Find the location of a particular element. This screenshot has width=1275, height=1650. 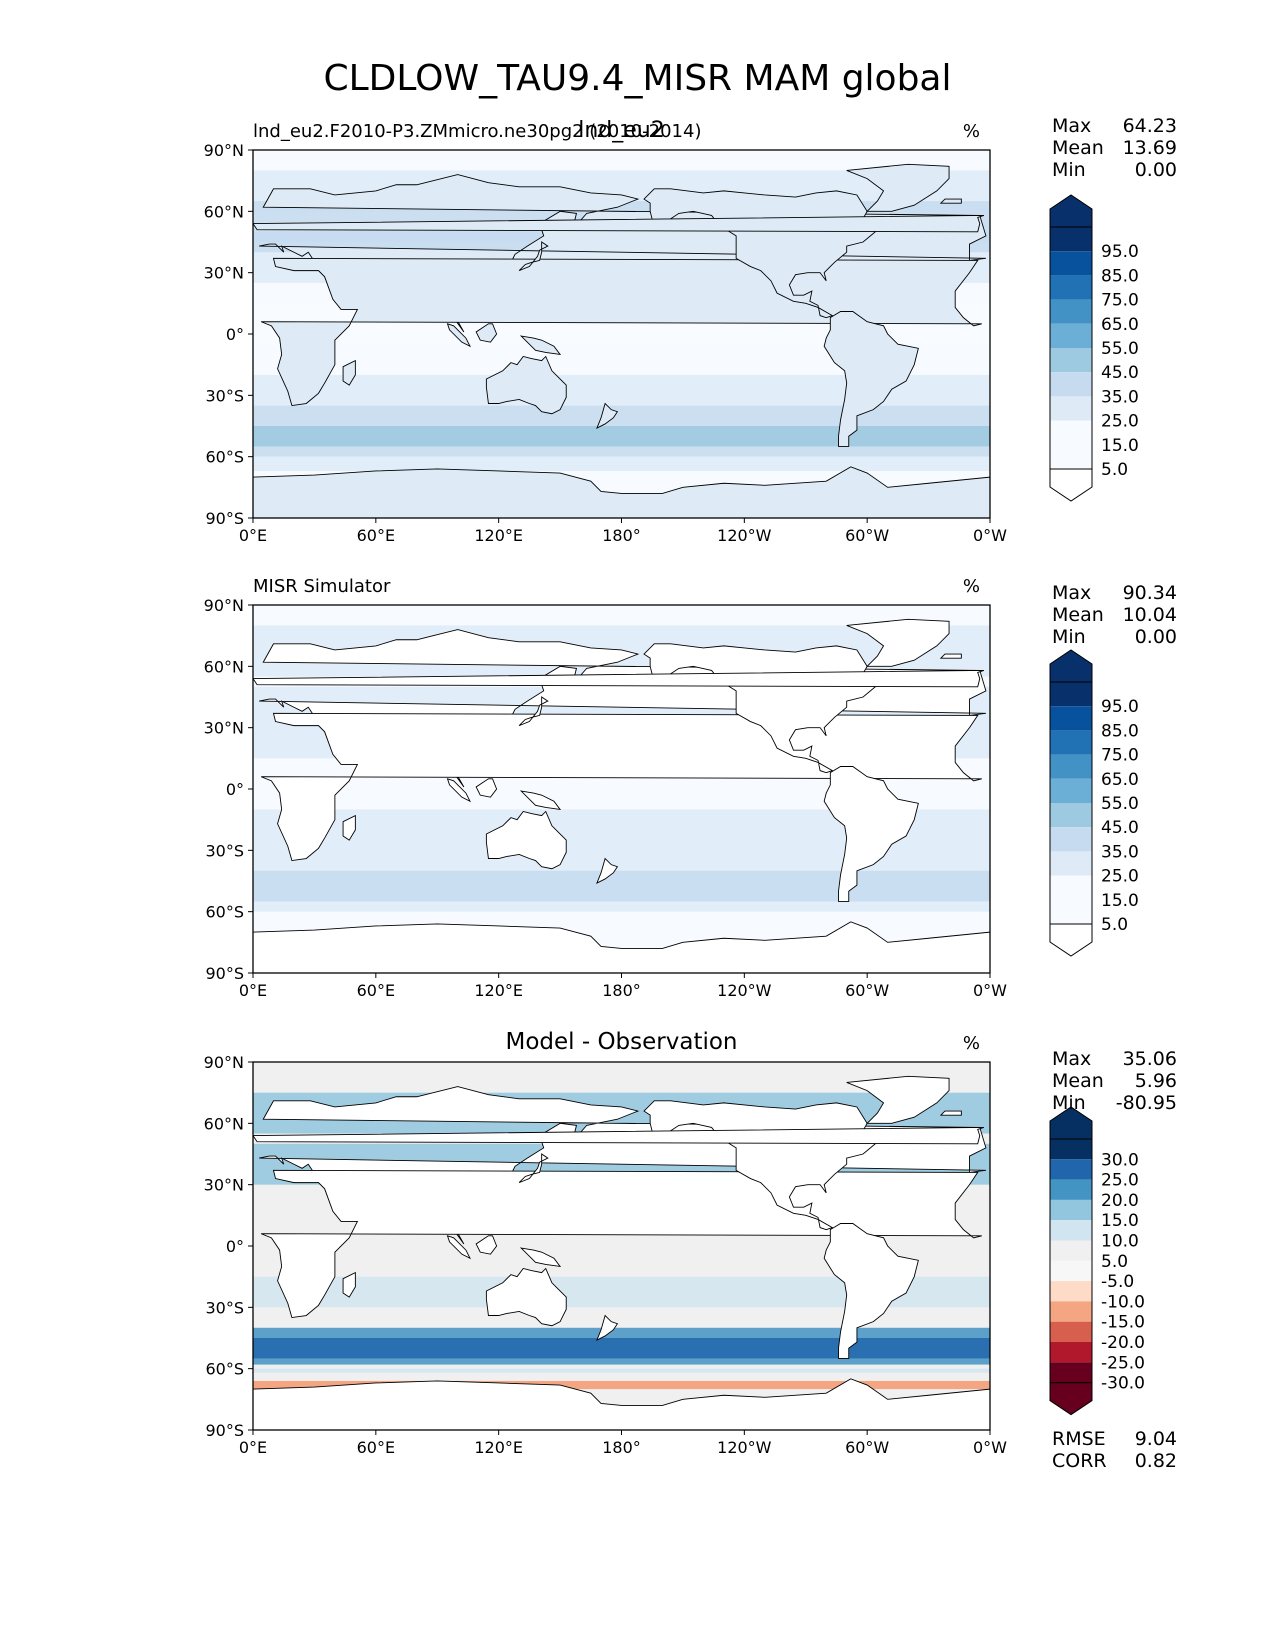

colorbar-label: 95.0 is located at coordinates (1120, 707).